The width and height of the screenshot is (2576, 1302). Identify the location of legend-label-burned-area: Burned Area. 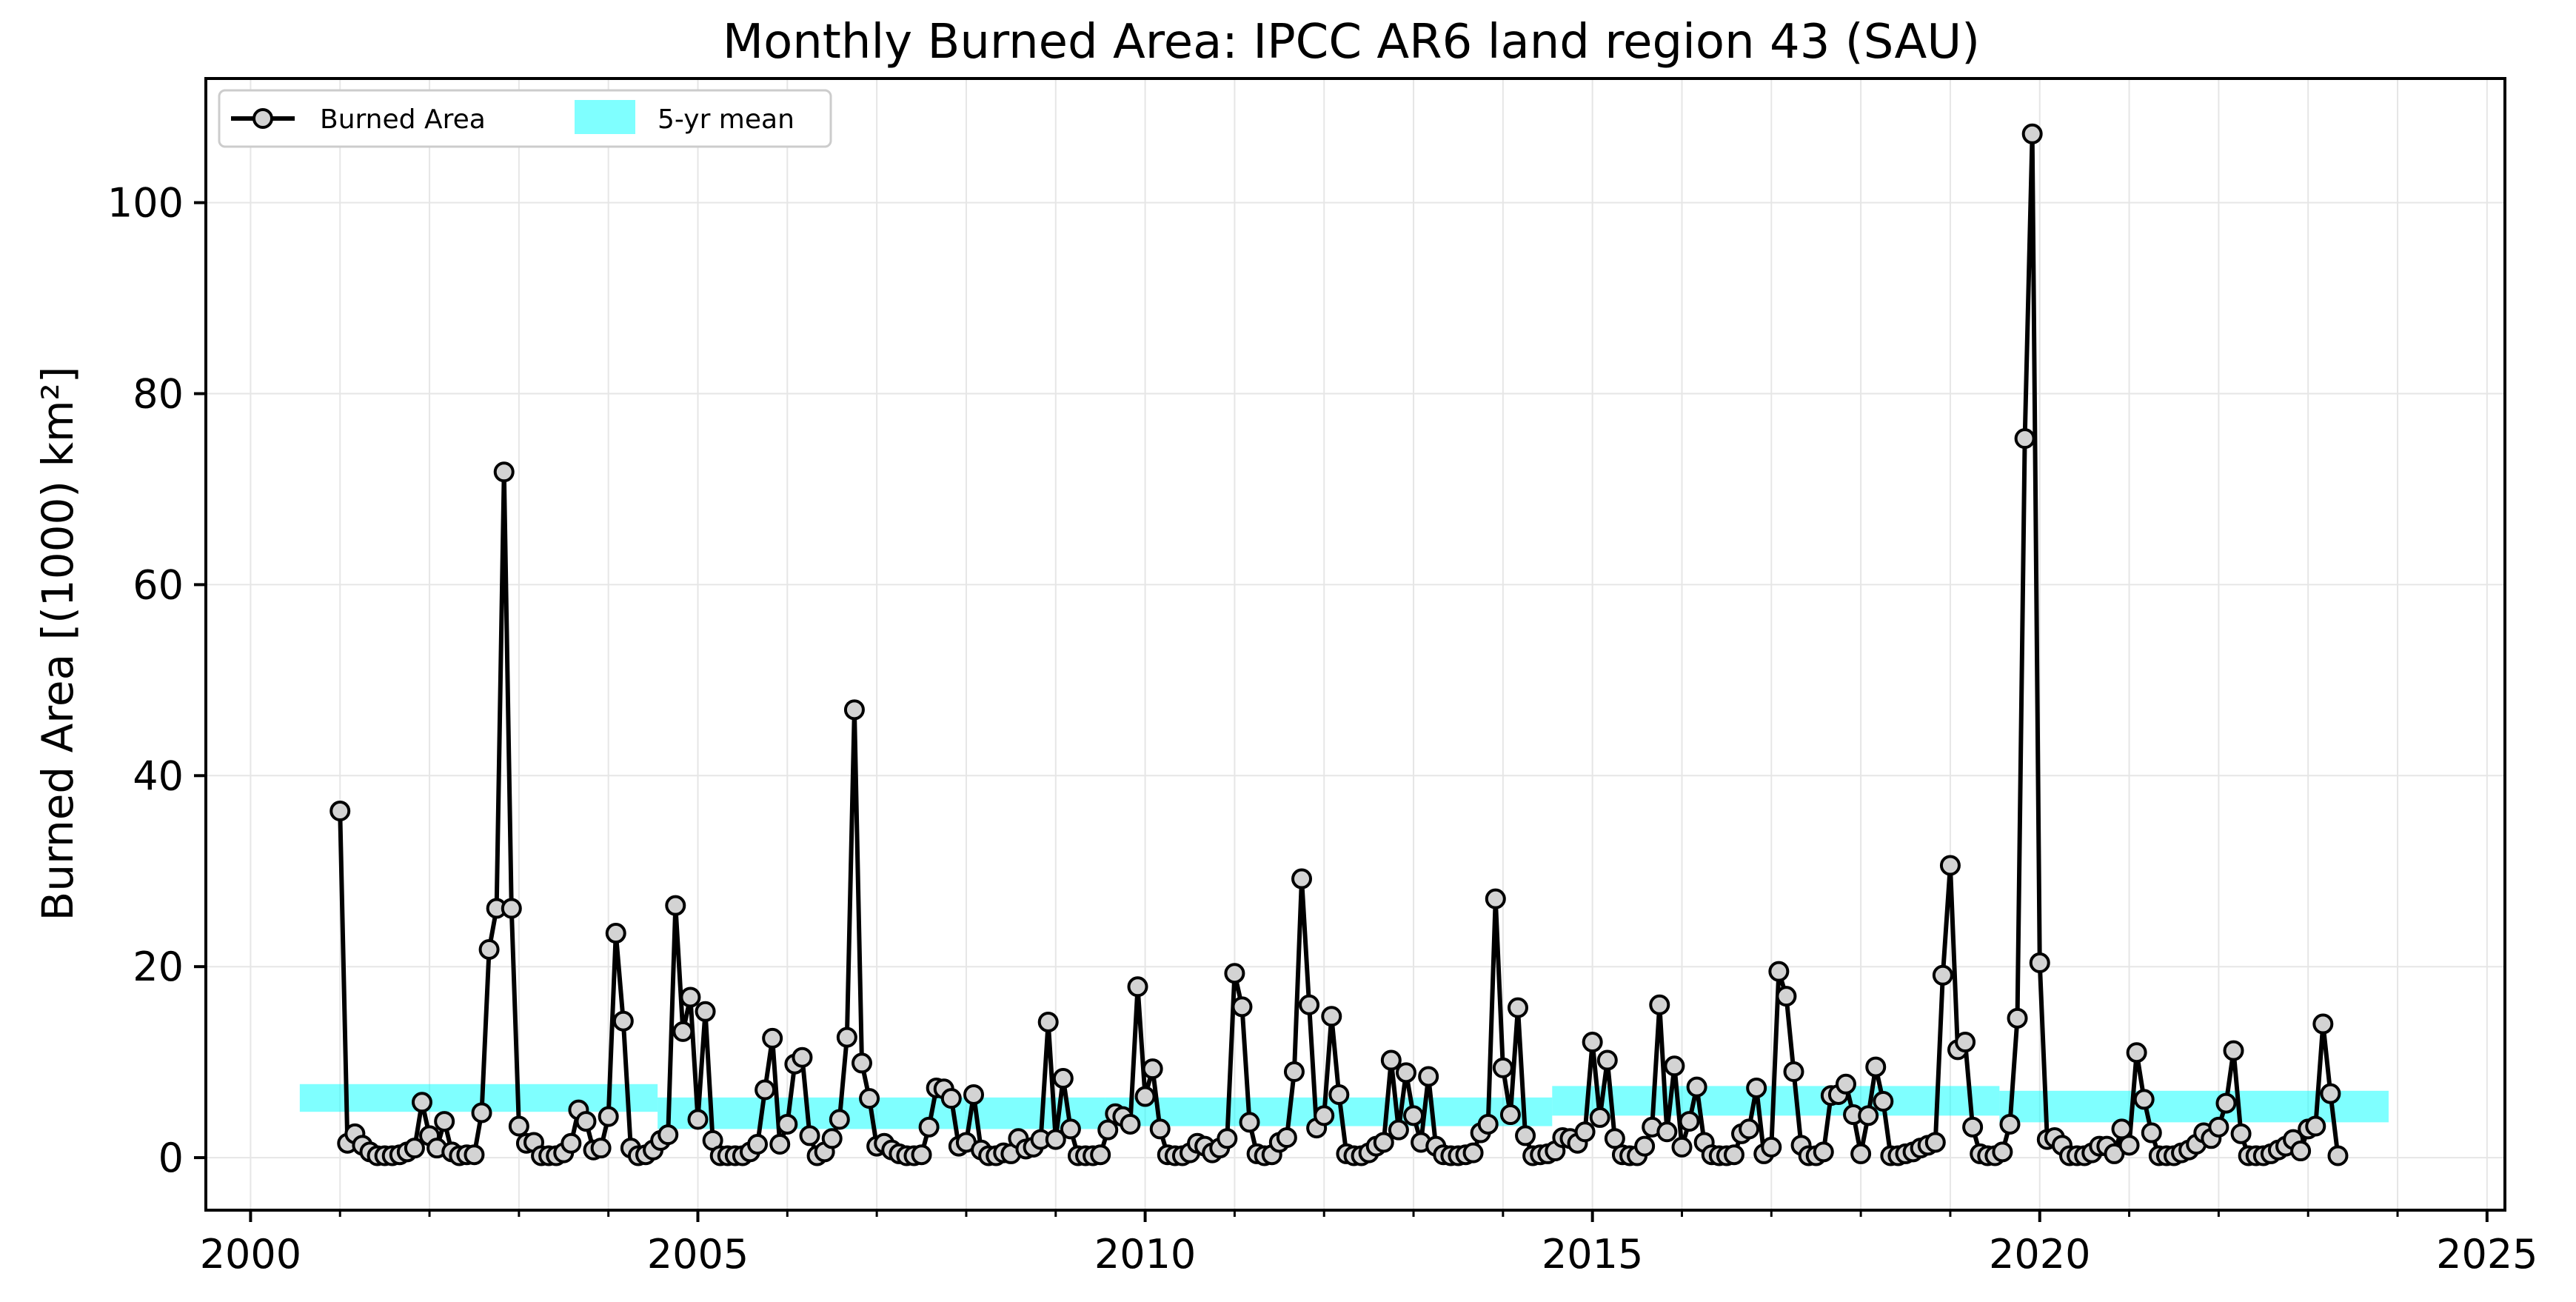
(403, 120).